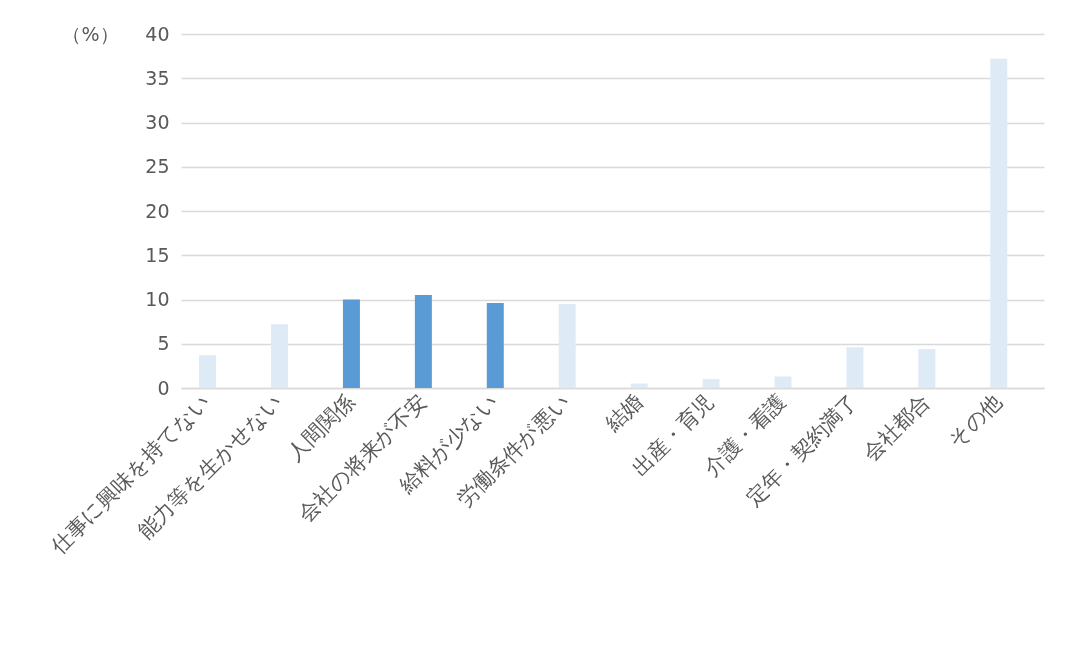  What do you see at coordinates (157, 299) in the screenshot?
I see `y-tick-label: 10` at bounding box center [157, 299].